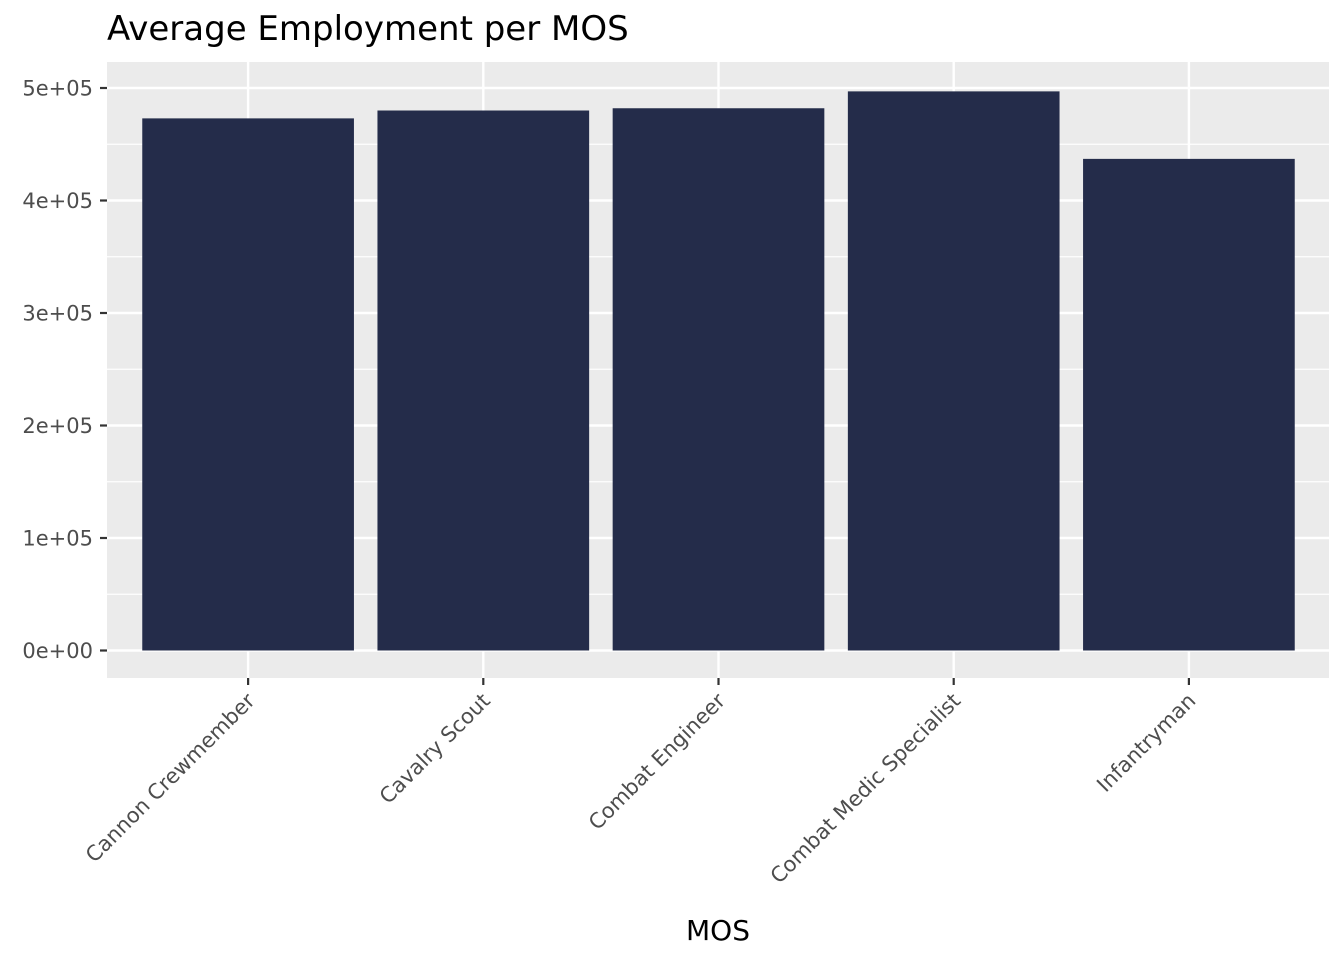  I want to click on y-tick-label: 4e+05, so click(57, 201).